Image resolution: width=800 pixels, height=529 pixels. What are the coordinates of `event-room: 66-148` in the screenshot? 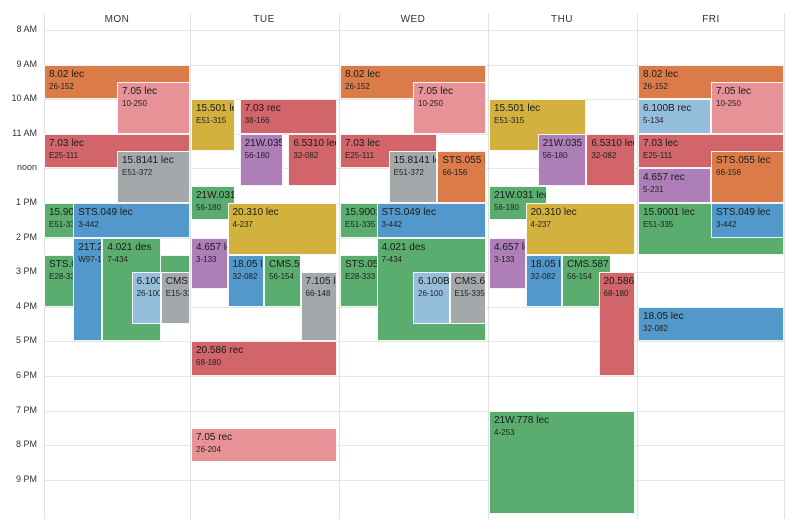 It's located at (318, 294).